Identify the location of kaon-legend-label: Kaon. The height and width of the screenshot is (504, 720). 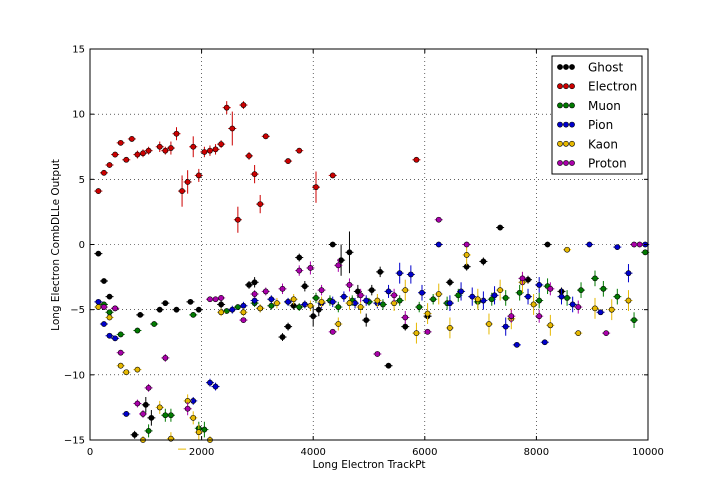
(603, 144).